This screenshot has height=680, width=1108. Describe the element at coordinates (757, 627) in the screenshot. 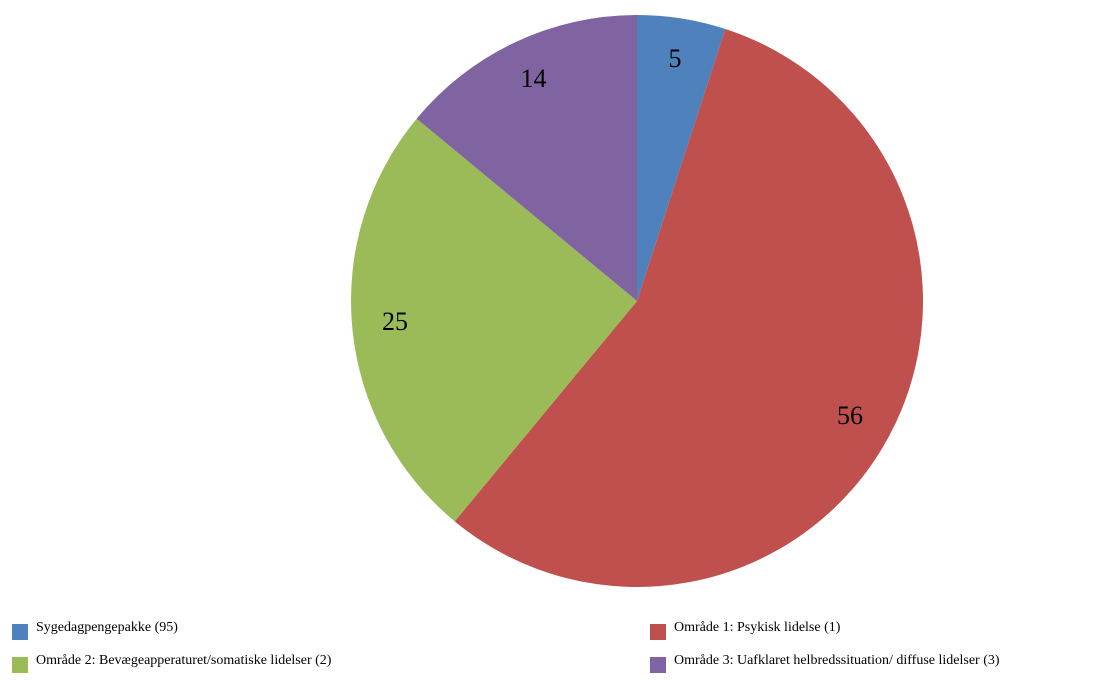

I see `legend-label: Område 1: Psykisk lidelse (1)` at that location.